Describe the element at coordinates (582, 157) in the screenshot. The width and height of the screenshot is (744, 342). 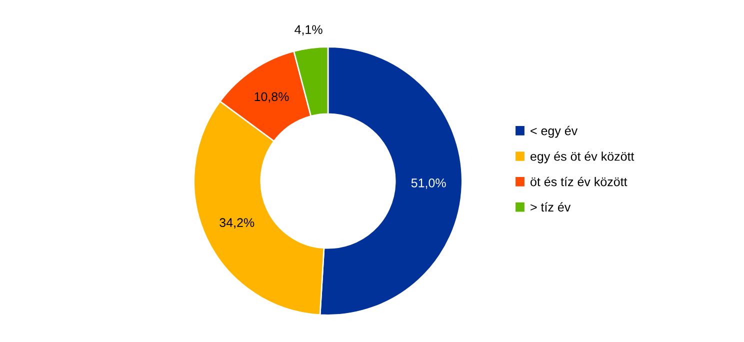
I see `legend-label: egy és öt év között` at that location.